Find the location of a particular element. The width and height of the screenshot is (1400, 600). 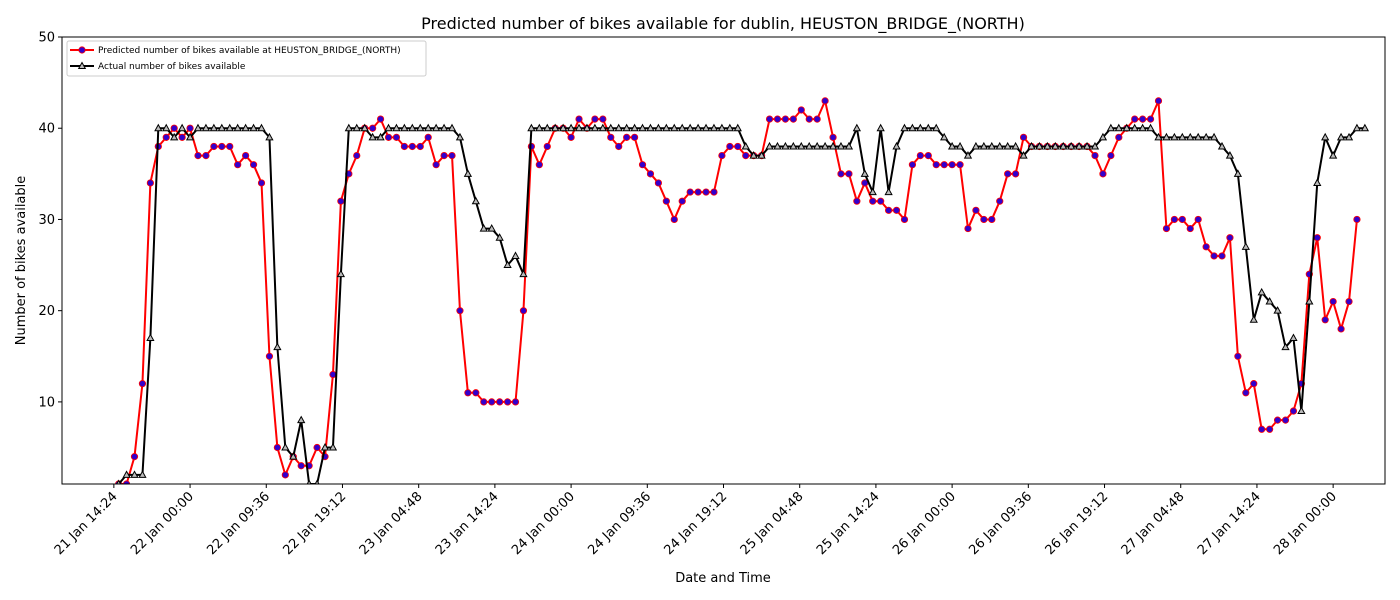

legend-marker-actual is located at coordinates (82, 65).